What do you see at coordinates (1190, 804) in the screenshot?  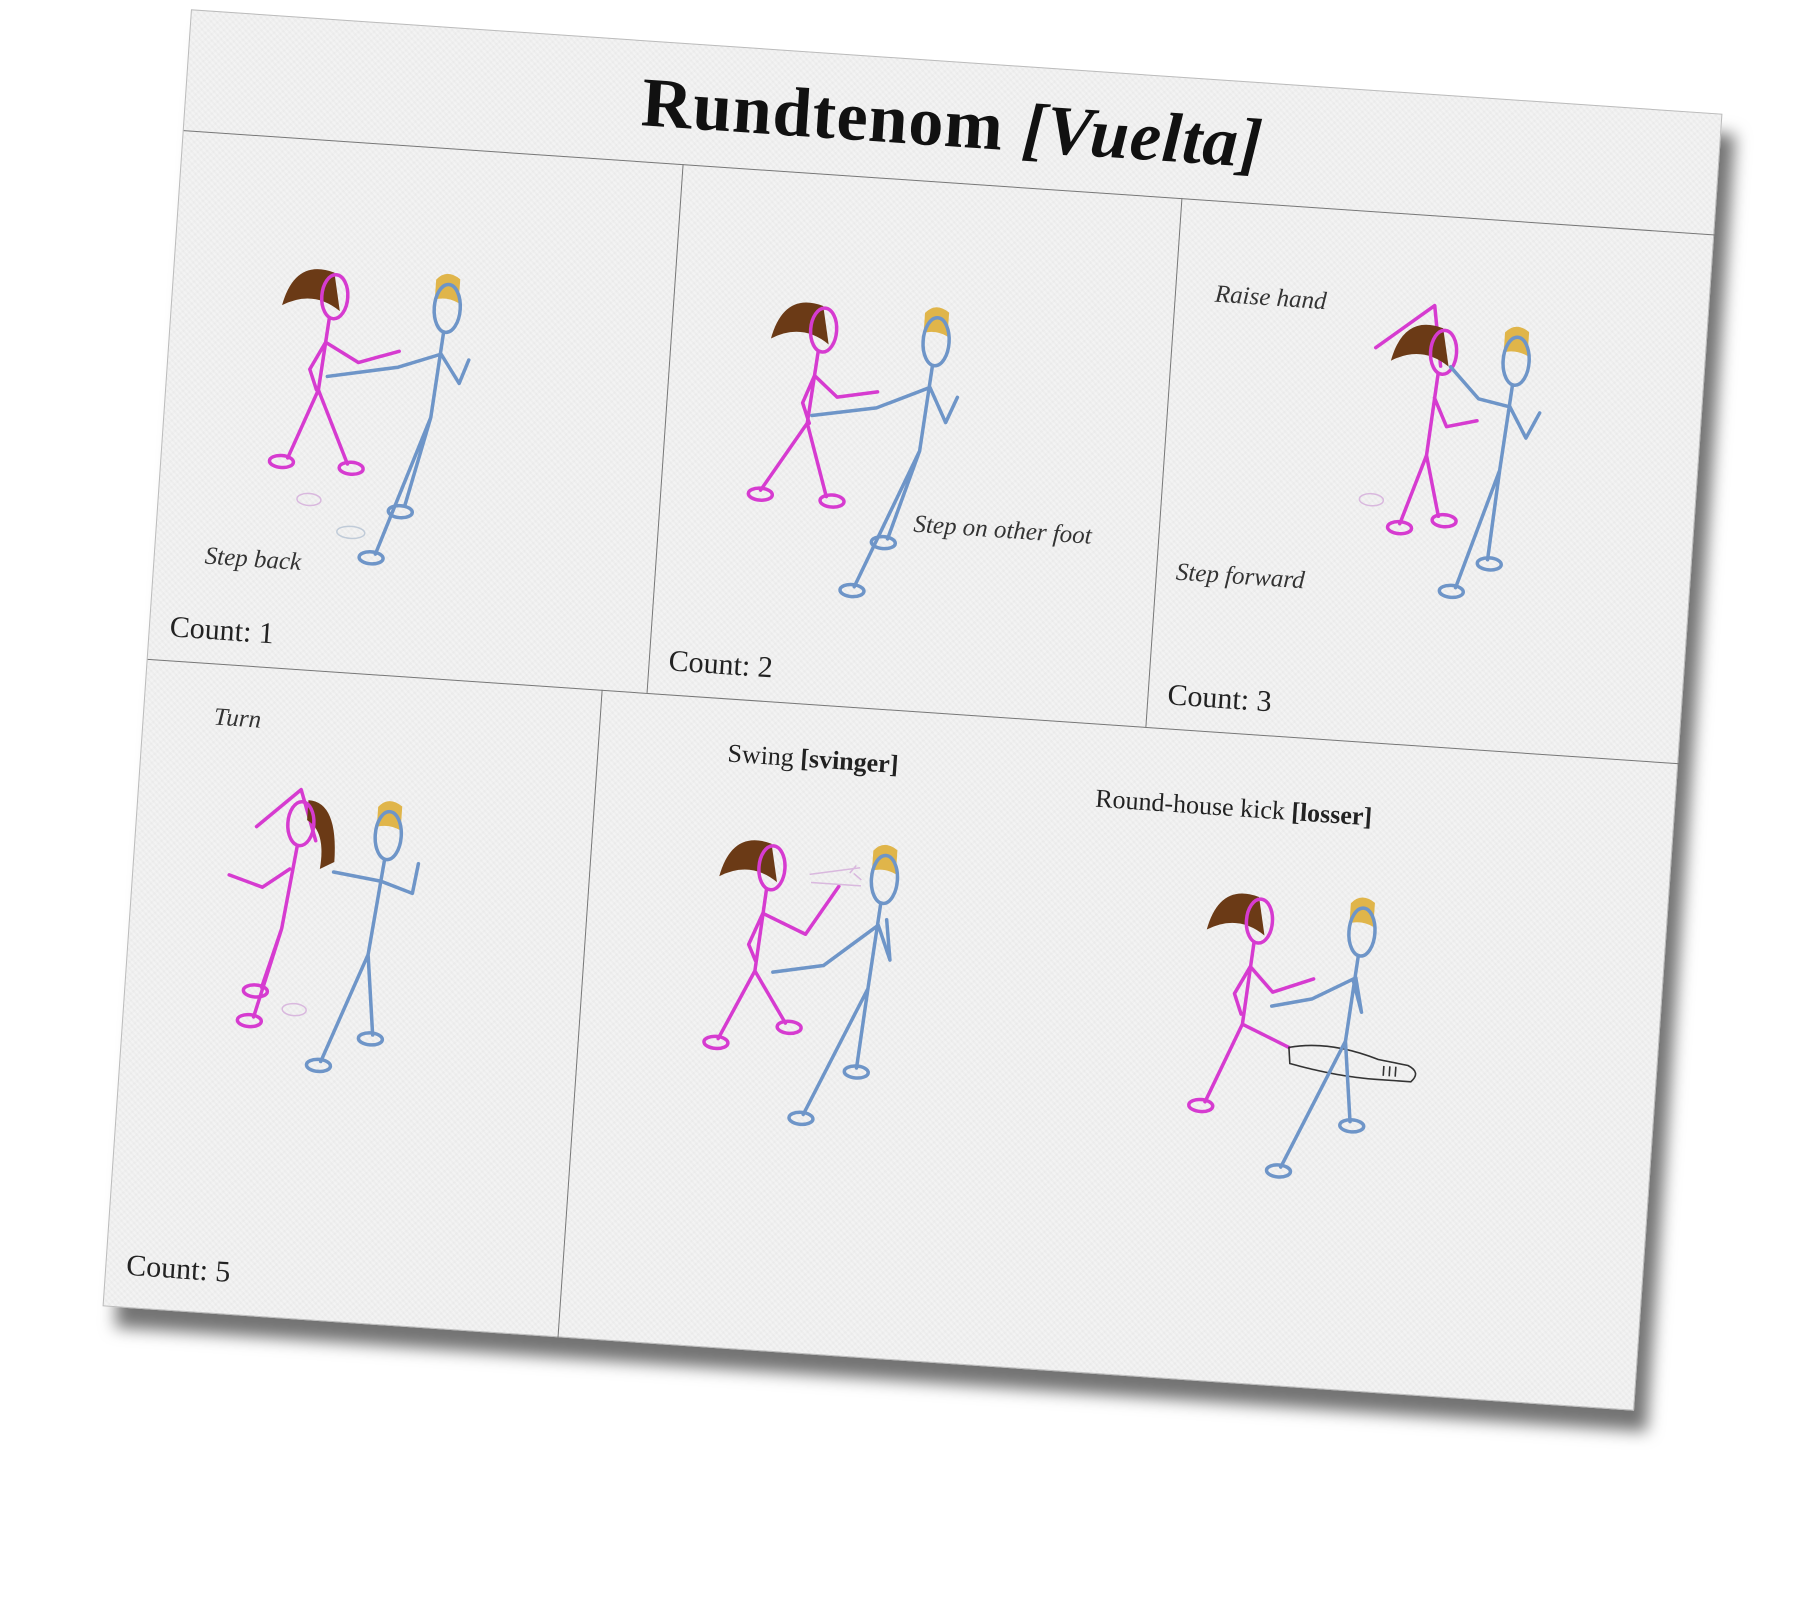 I see `caption-kick-label: Round-house kick` at bounding box center [1190, 804].